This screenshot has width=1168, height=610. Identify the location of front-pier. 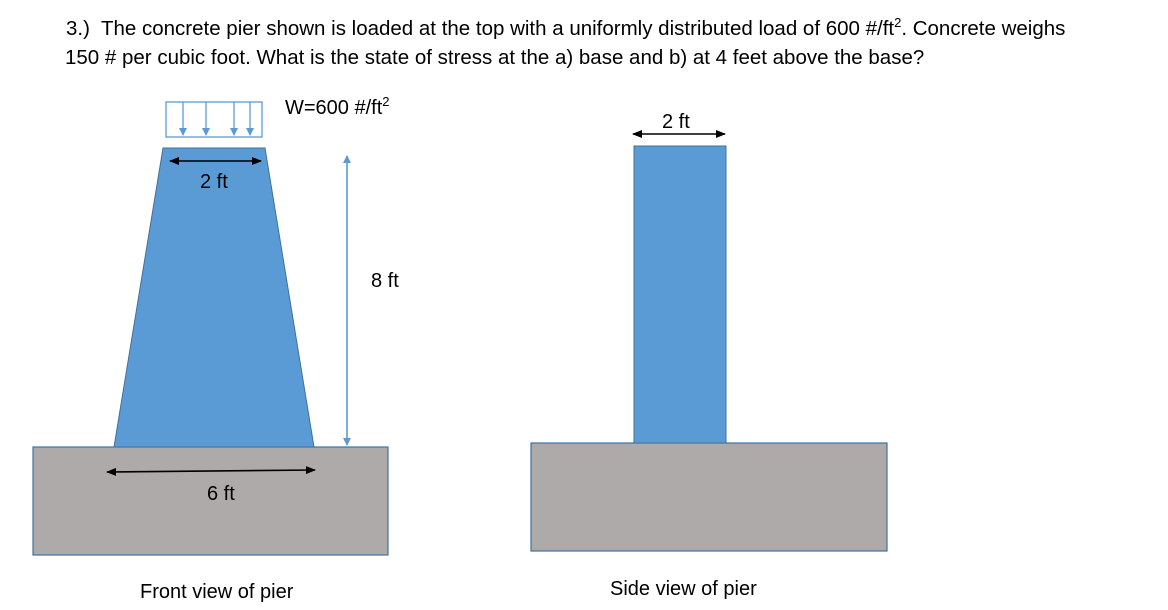
(214, 297).